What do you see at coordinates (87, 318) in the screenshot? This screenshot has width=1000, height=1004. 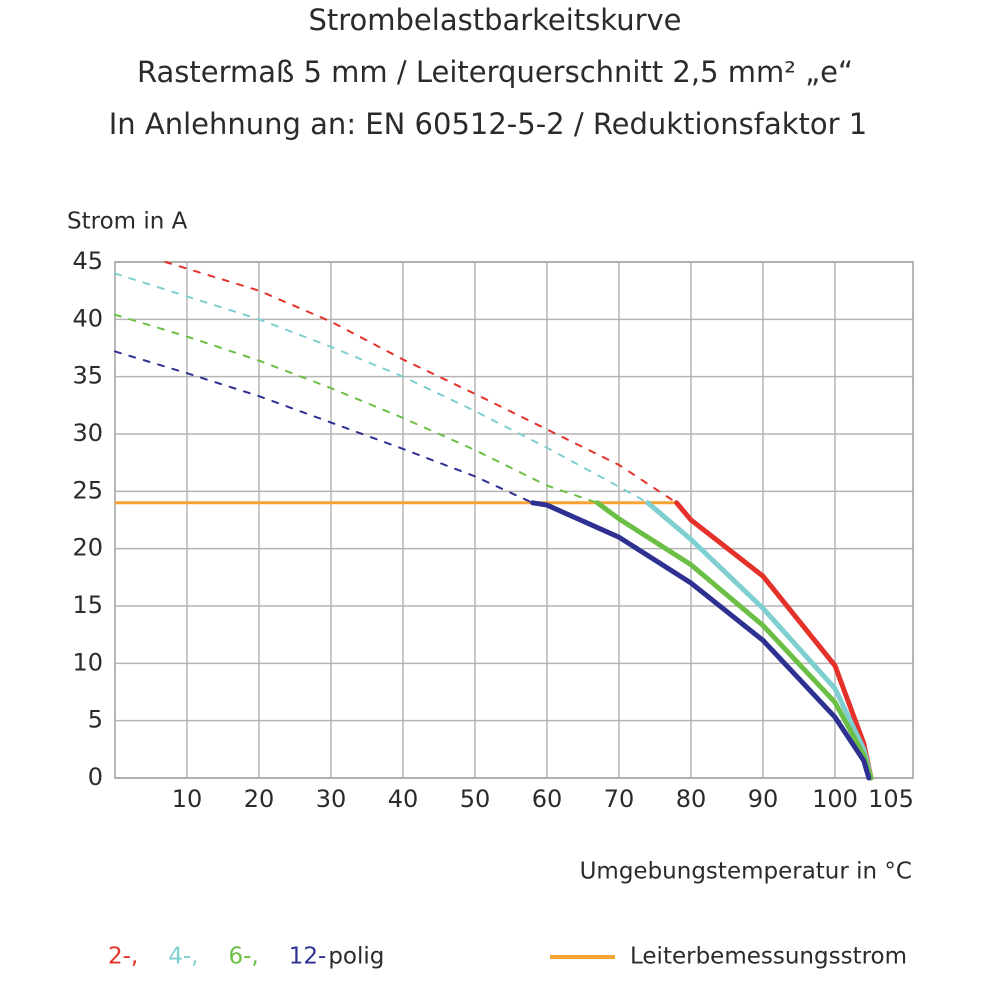 I see `y-tick-label: 40` at bounding box center [87, 318].